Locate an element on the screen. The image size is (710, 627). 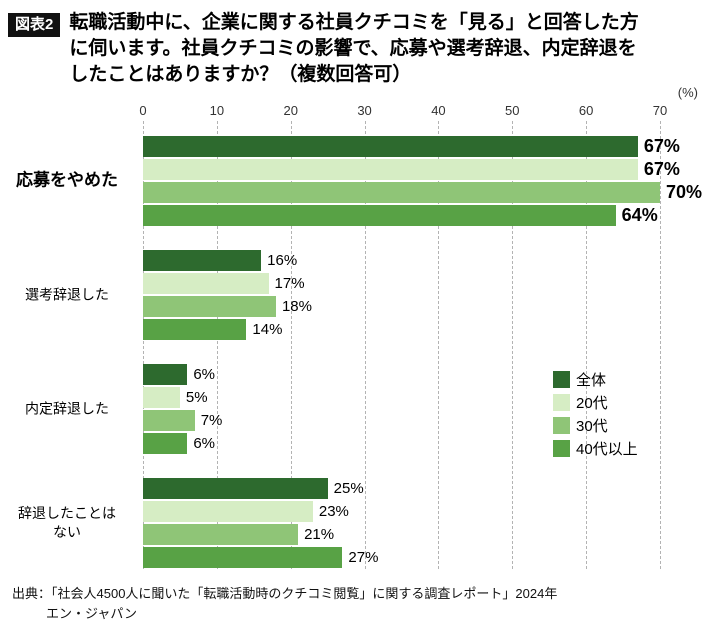
bar-row: 23% is located at coordinates (401, 511).